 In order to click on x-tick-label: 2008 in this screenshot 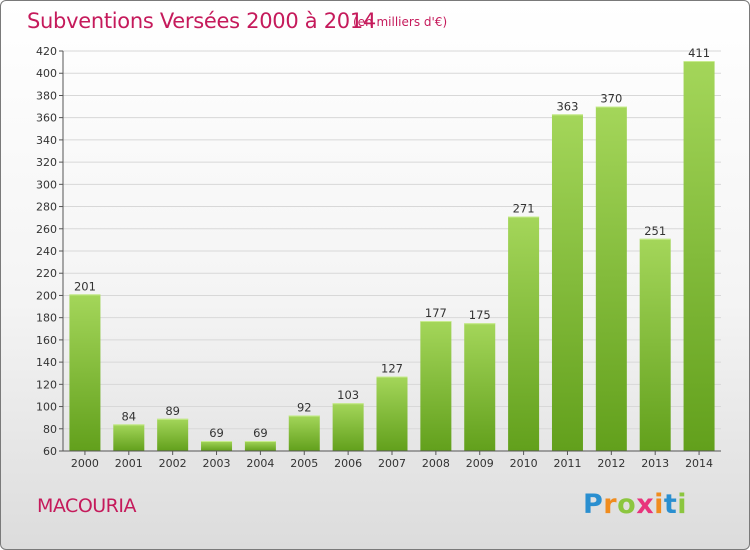, I will do `click(436, 463)`.